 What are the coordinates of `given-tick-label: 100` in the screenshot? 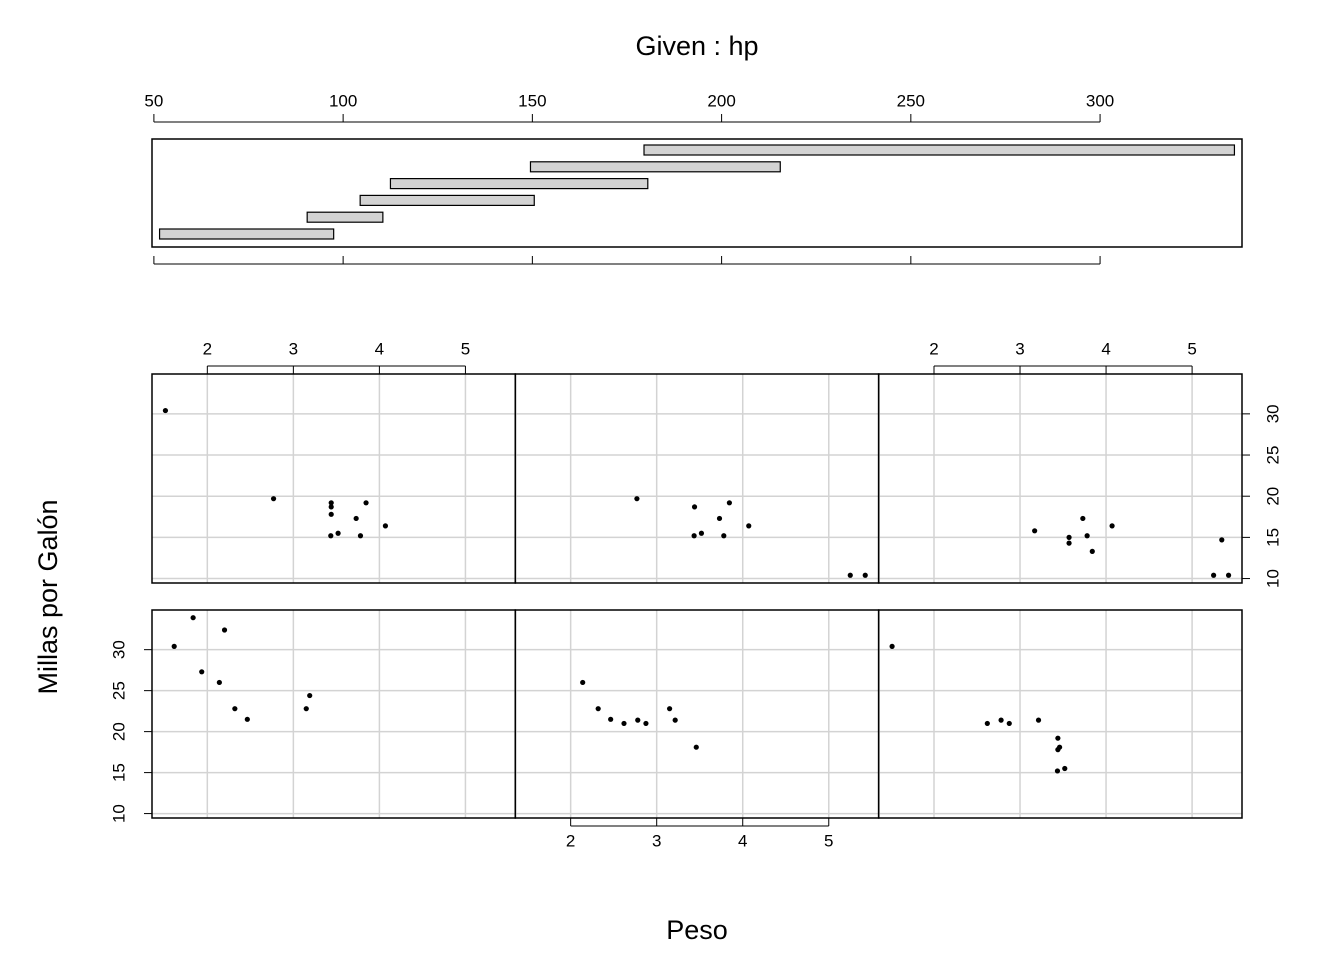 It's located at (343, 100).